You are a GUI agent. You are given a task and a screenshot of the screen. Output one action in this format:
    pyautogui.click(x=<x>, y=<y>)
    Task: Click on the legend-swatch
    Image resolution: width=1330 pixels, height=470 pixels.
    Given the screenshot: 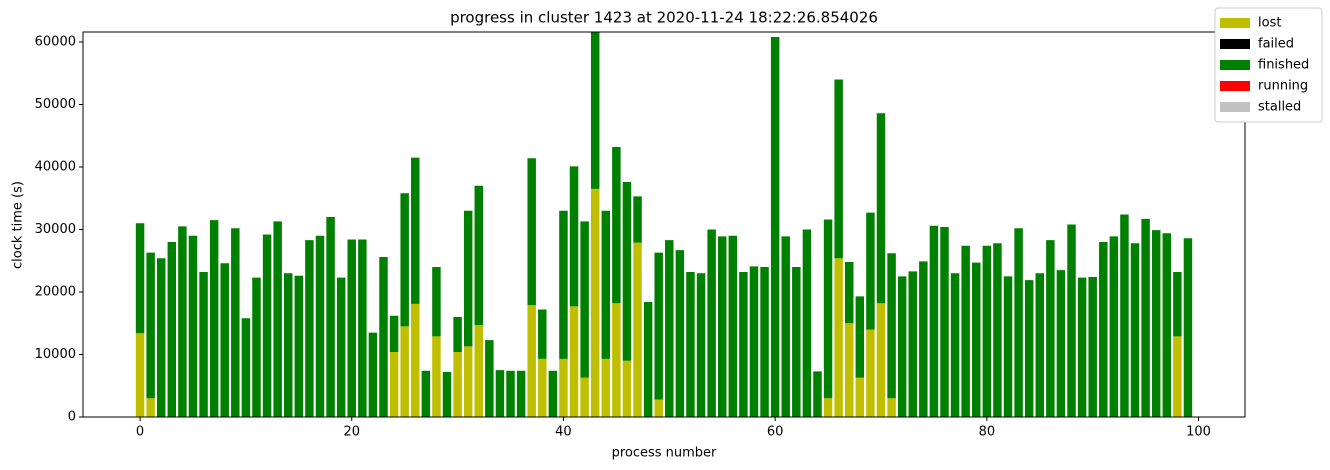 What is the action you would take?
    pyautogui.click(x=1235, y=107)
    